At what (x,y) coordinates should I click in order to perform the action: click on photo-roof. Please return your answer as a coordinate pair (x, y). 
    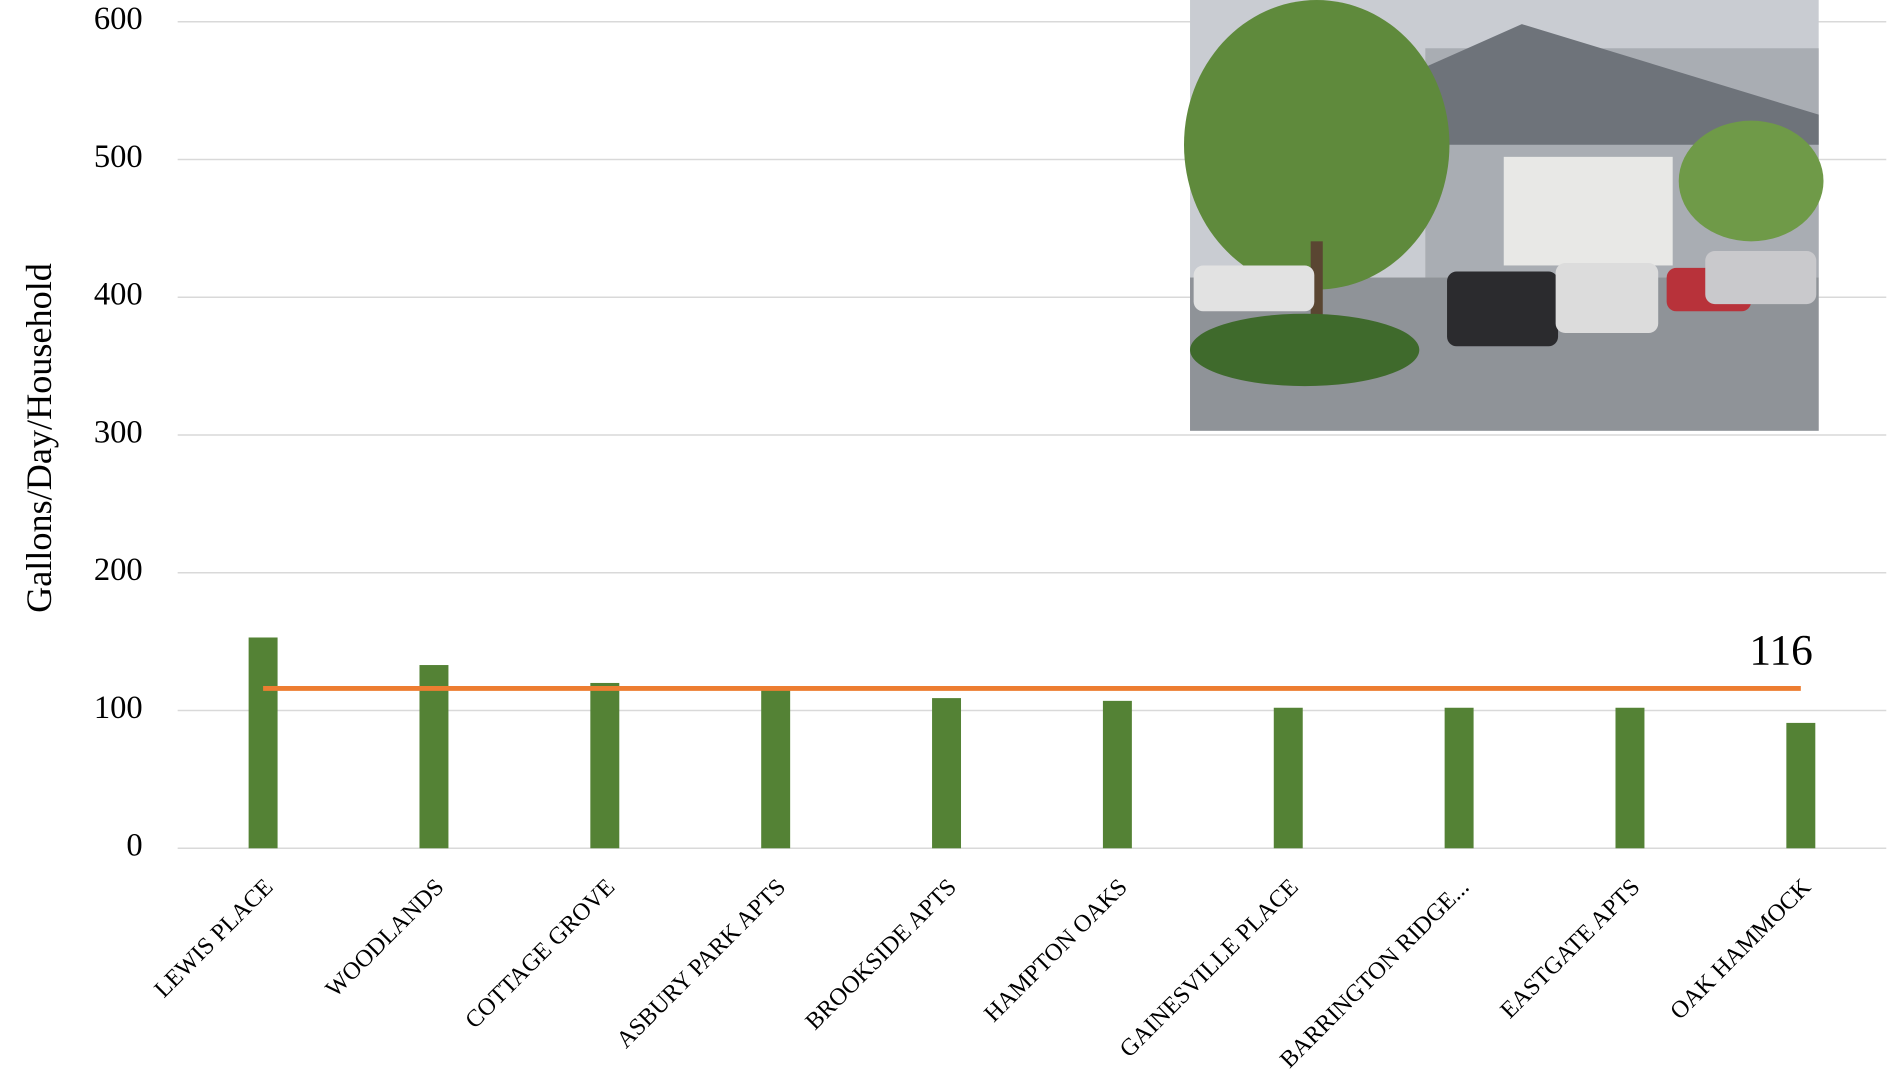
    Looking at the image, I should click on (1616, 84).